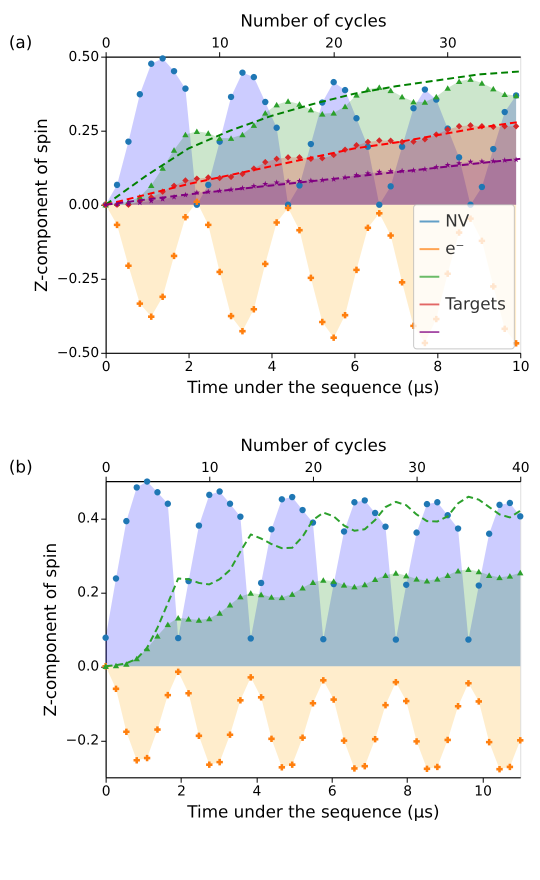  What do you see at coordinates (84, 57) in the screenshot?
I see `y-tick-label: 0.50` at bounding box center [84, 57].